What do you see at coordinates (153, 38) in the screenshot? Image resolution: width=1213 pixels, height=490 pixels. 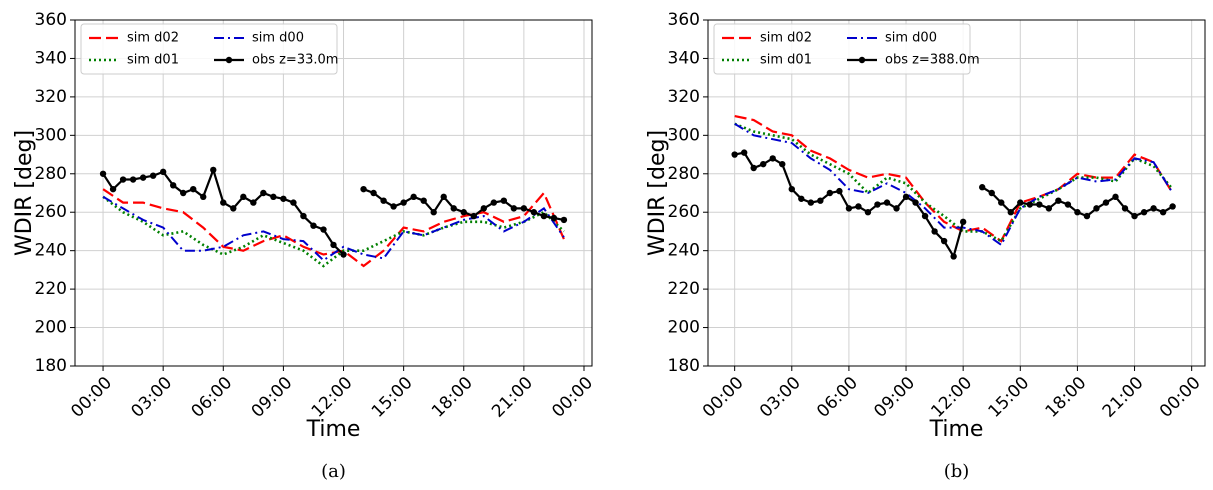 I see `legend-label: sim d02` at bounding box center [153, 38].